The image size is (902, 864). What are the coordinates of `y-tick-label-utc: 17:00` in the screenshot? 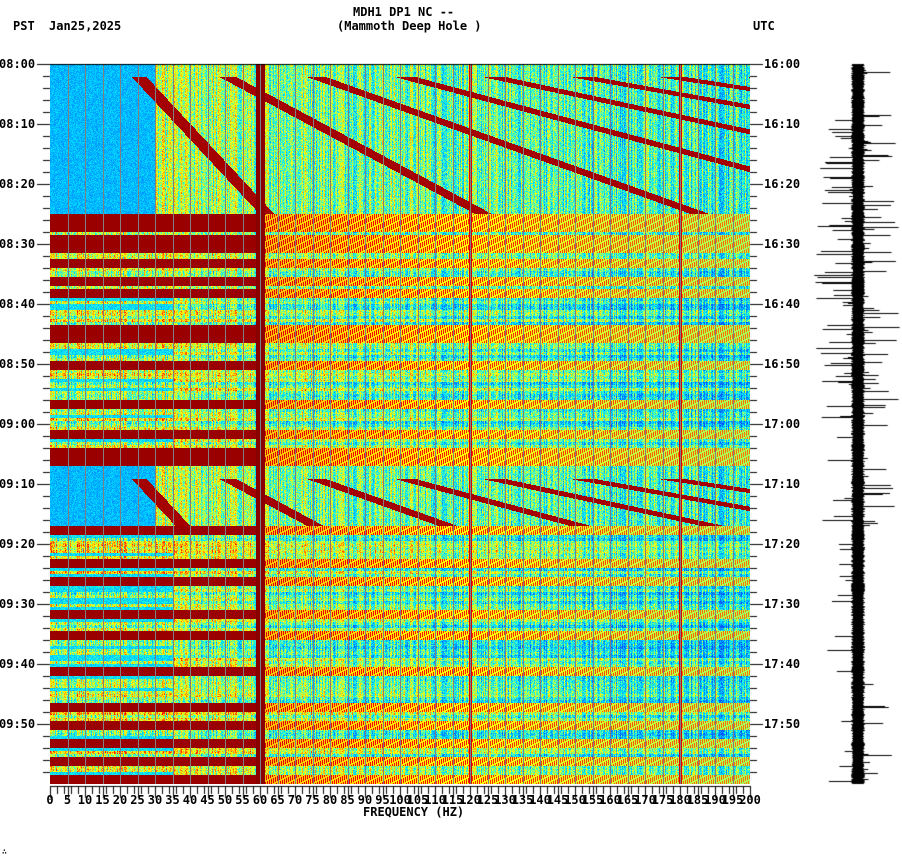 It's located at (782, 424).